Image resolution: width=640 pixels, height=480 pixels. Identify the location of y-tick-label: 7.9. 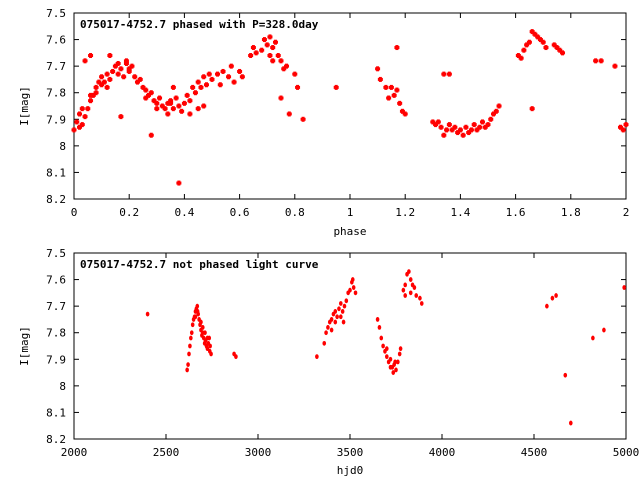
(56, 119).